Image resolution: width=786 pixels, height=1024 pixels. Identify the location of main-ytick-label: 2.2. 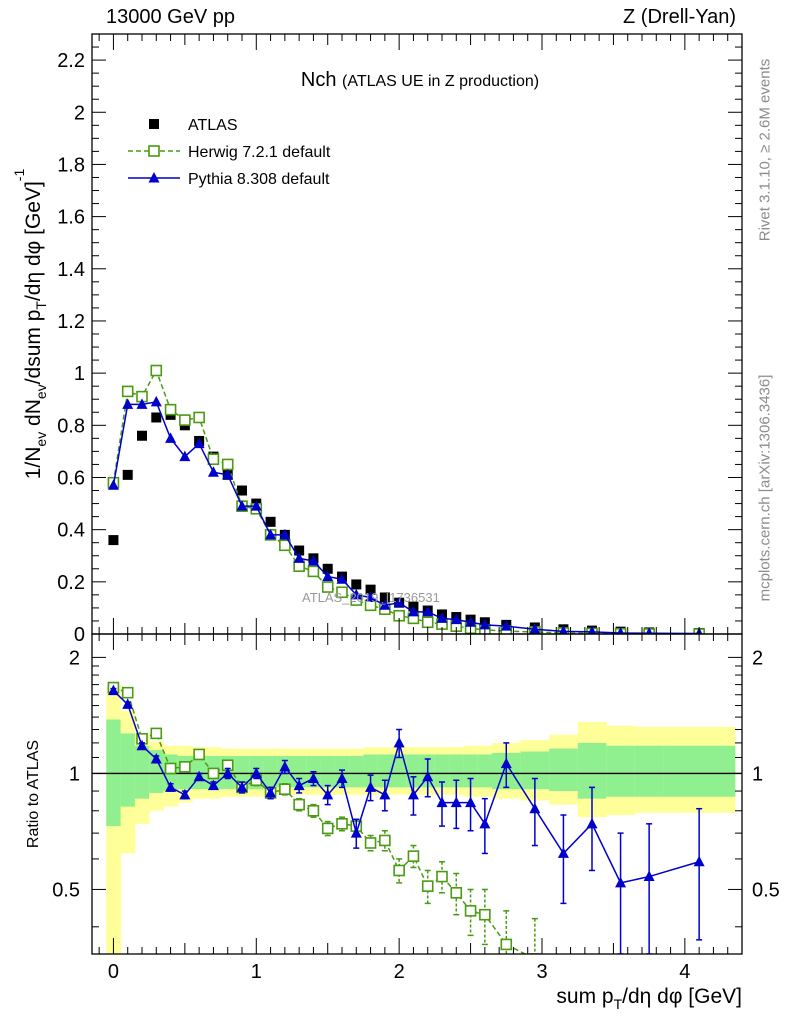
(71, 61).